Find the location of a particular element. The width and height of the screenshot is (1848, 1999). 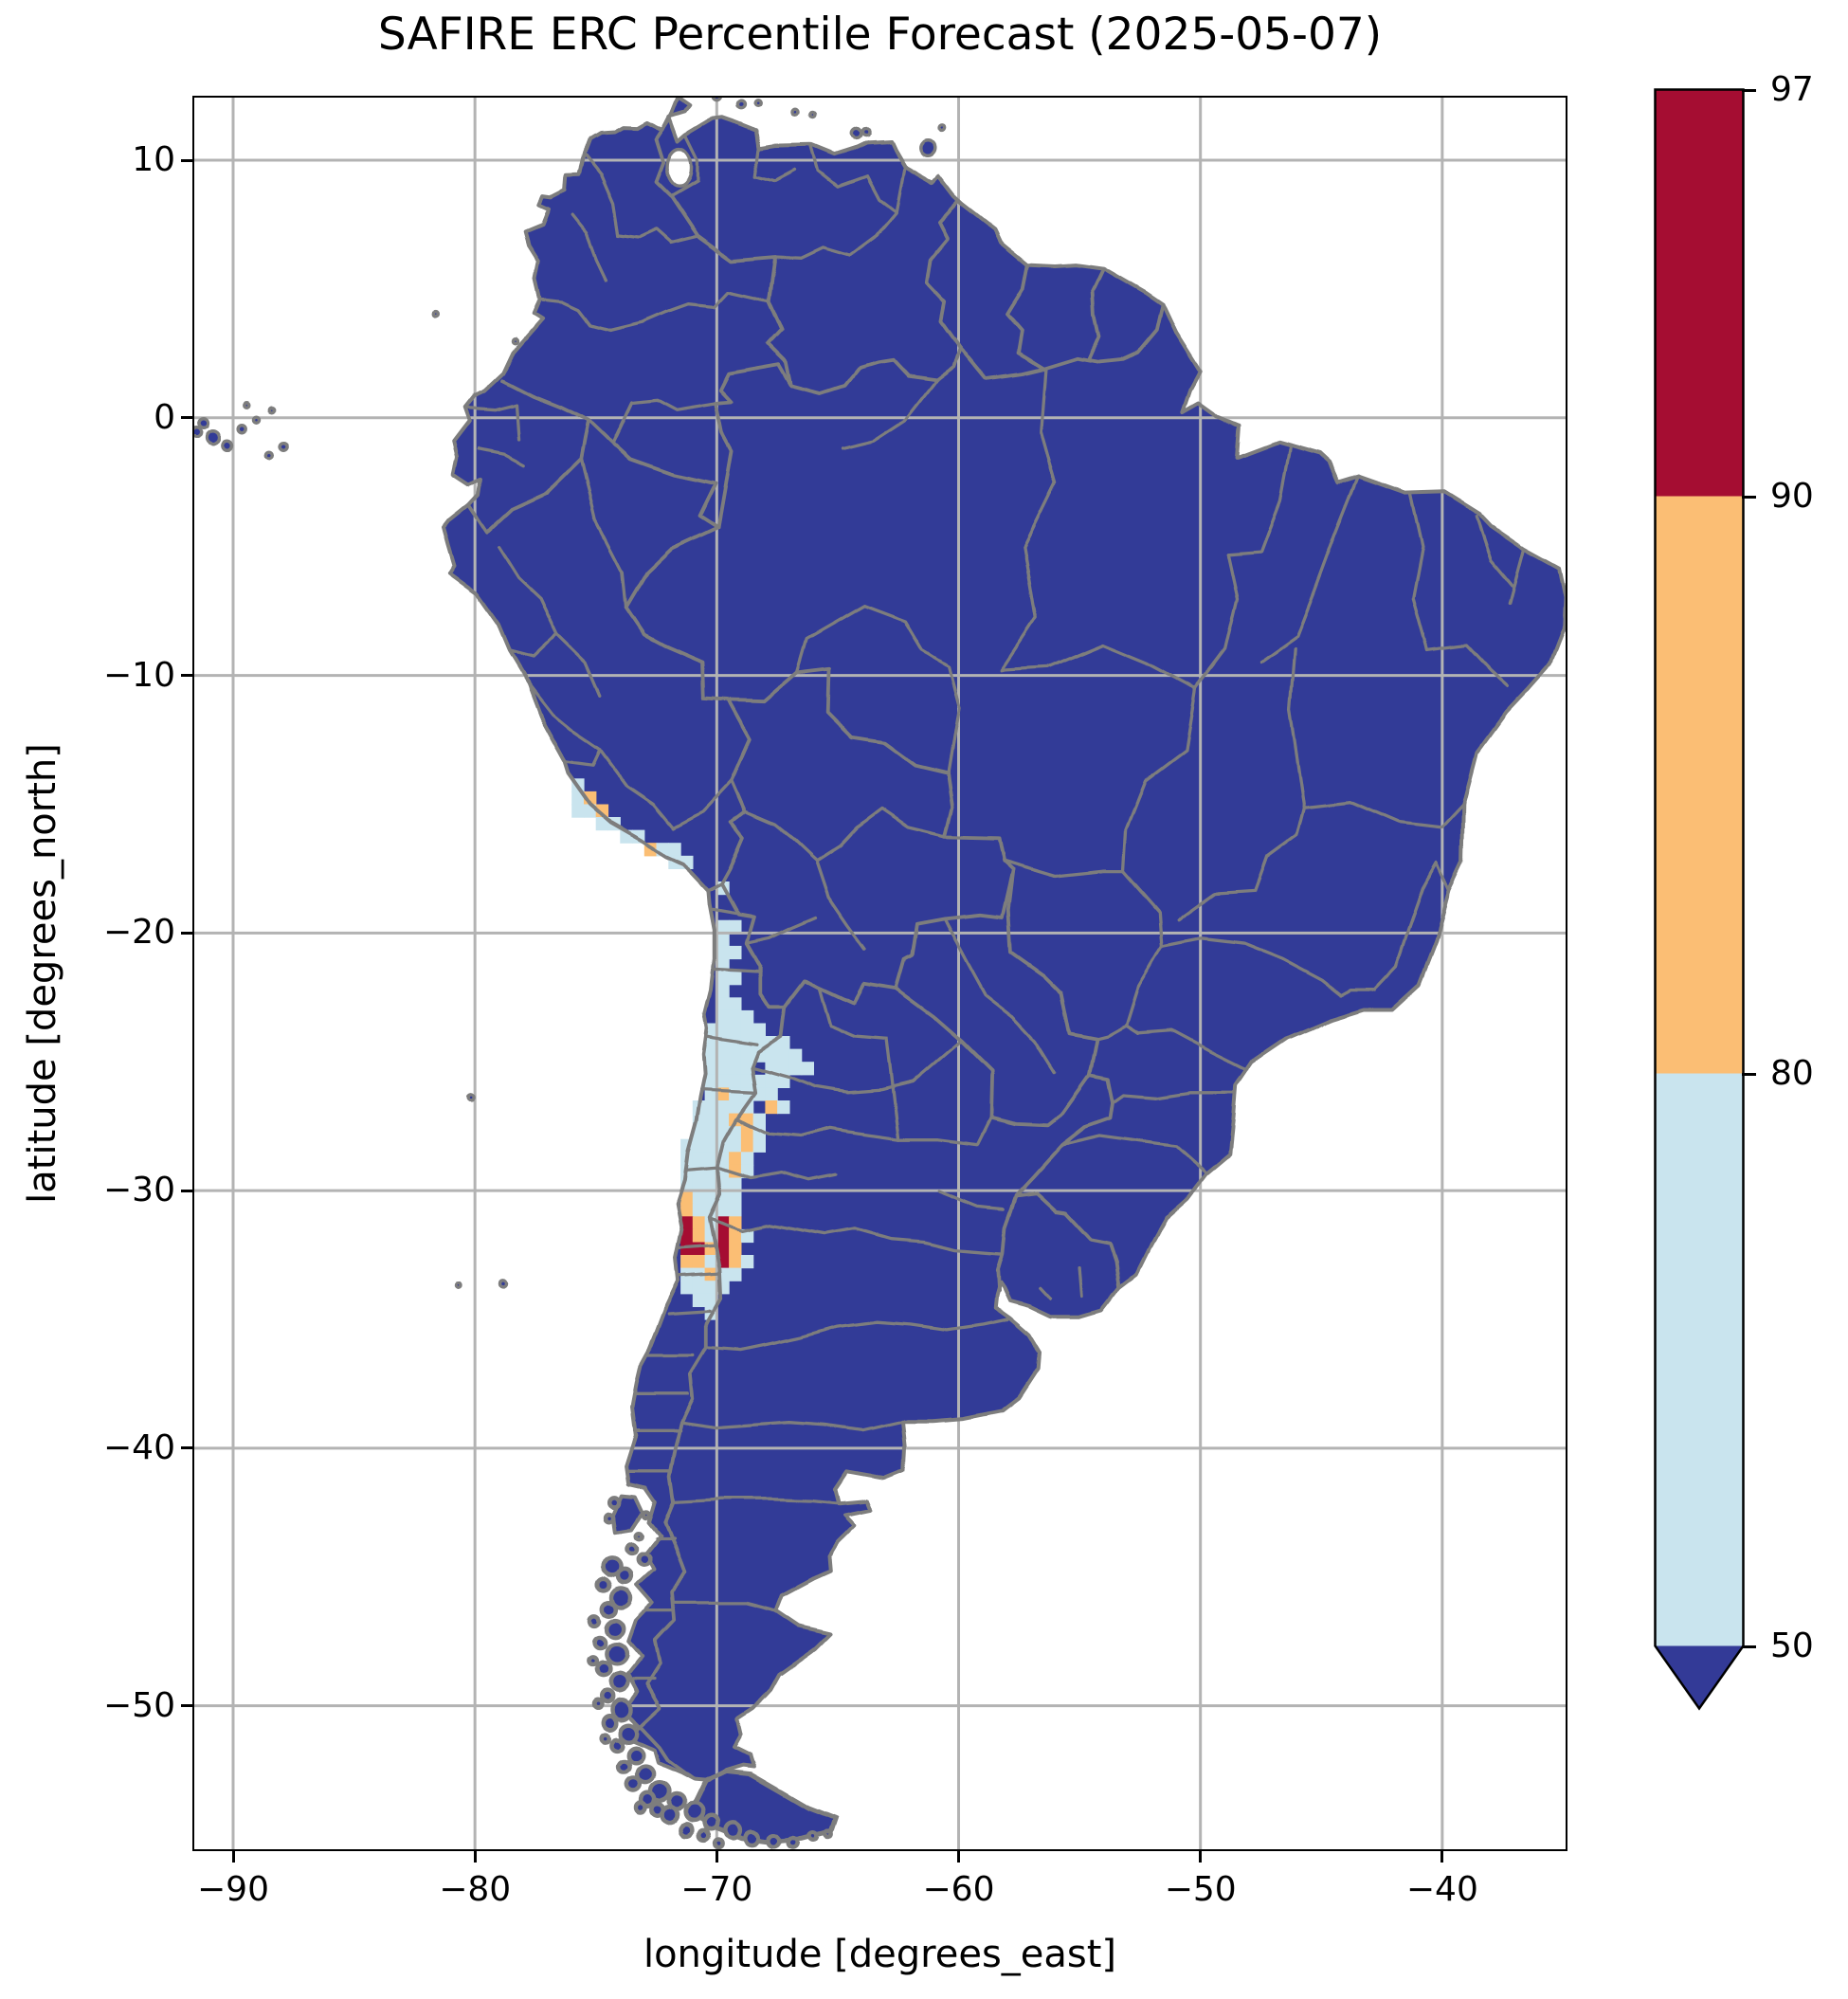

y-tick-label: 0 is located at coordinates (165, 417).